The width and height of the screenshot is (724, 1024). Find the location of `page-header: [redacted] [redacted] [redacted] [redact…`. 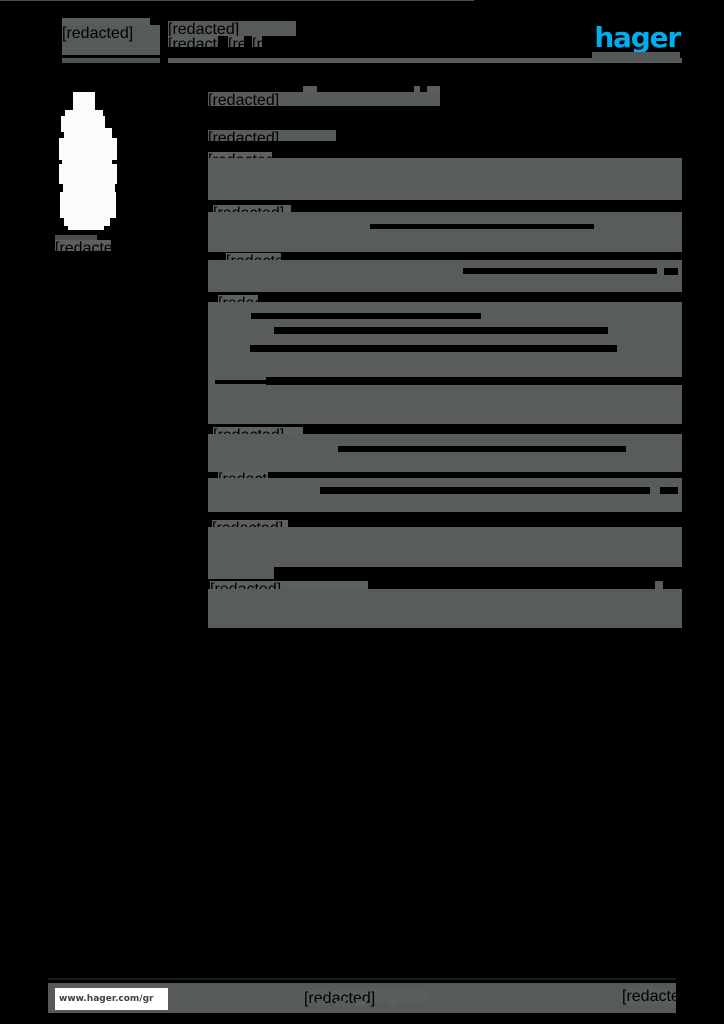

page-header: [redacted] [redacted] [redacted] [redact… is located at coordinates (362, 39).